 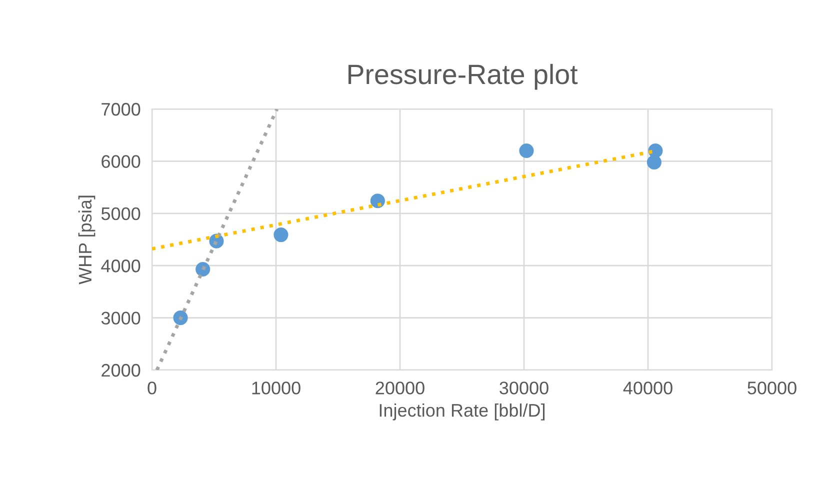 I want to click on y-tick-label: 3000, so click(x=120, y=318).